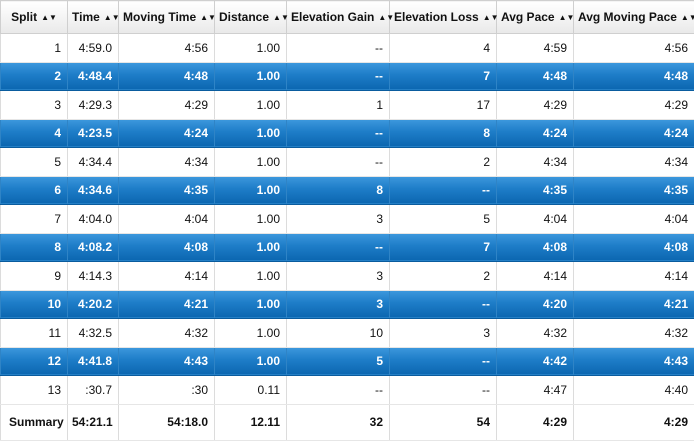 The width and height of the screenshot is (694, 441). Describe the element at coordinates (34, 304) in the screenshot. I see `cell-split: 10` at that location.